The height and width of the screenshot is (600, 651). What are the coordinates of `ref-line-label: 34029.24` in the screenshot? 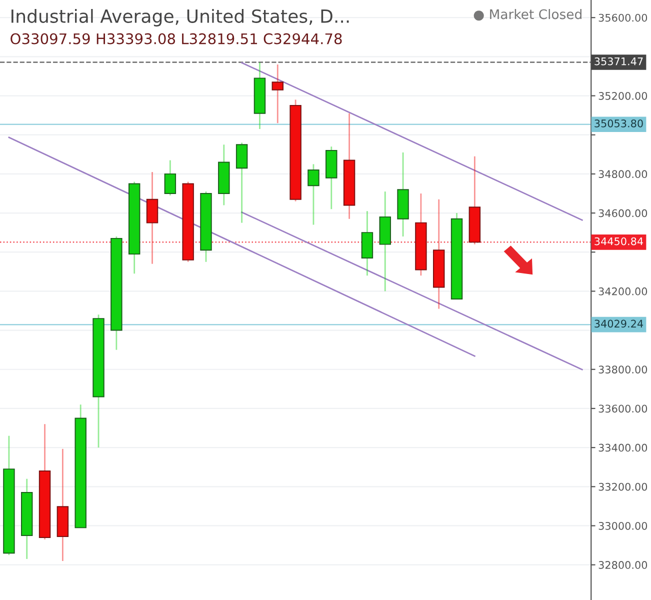 It's located at (619, 324).